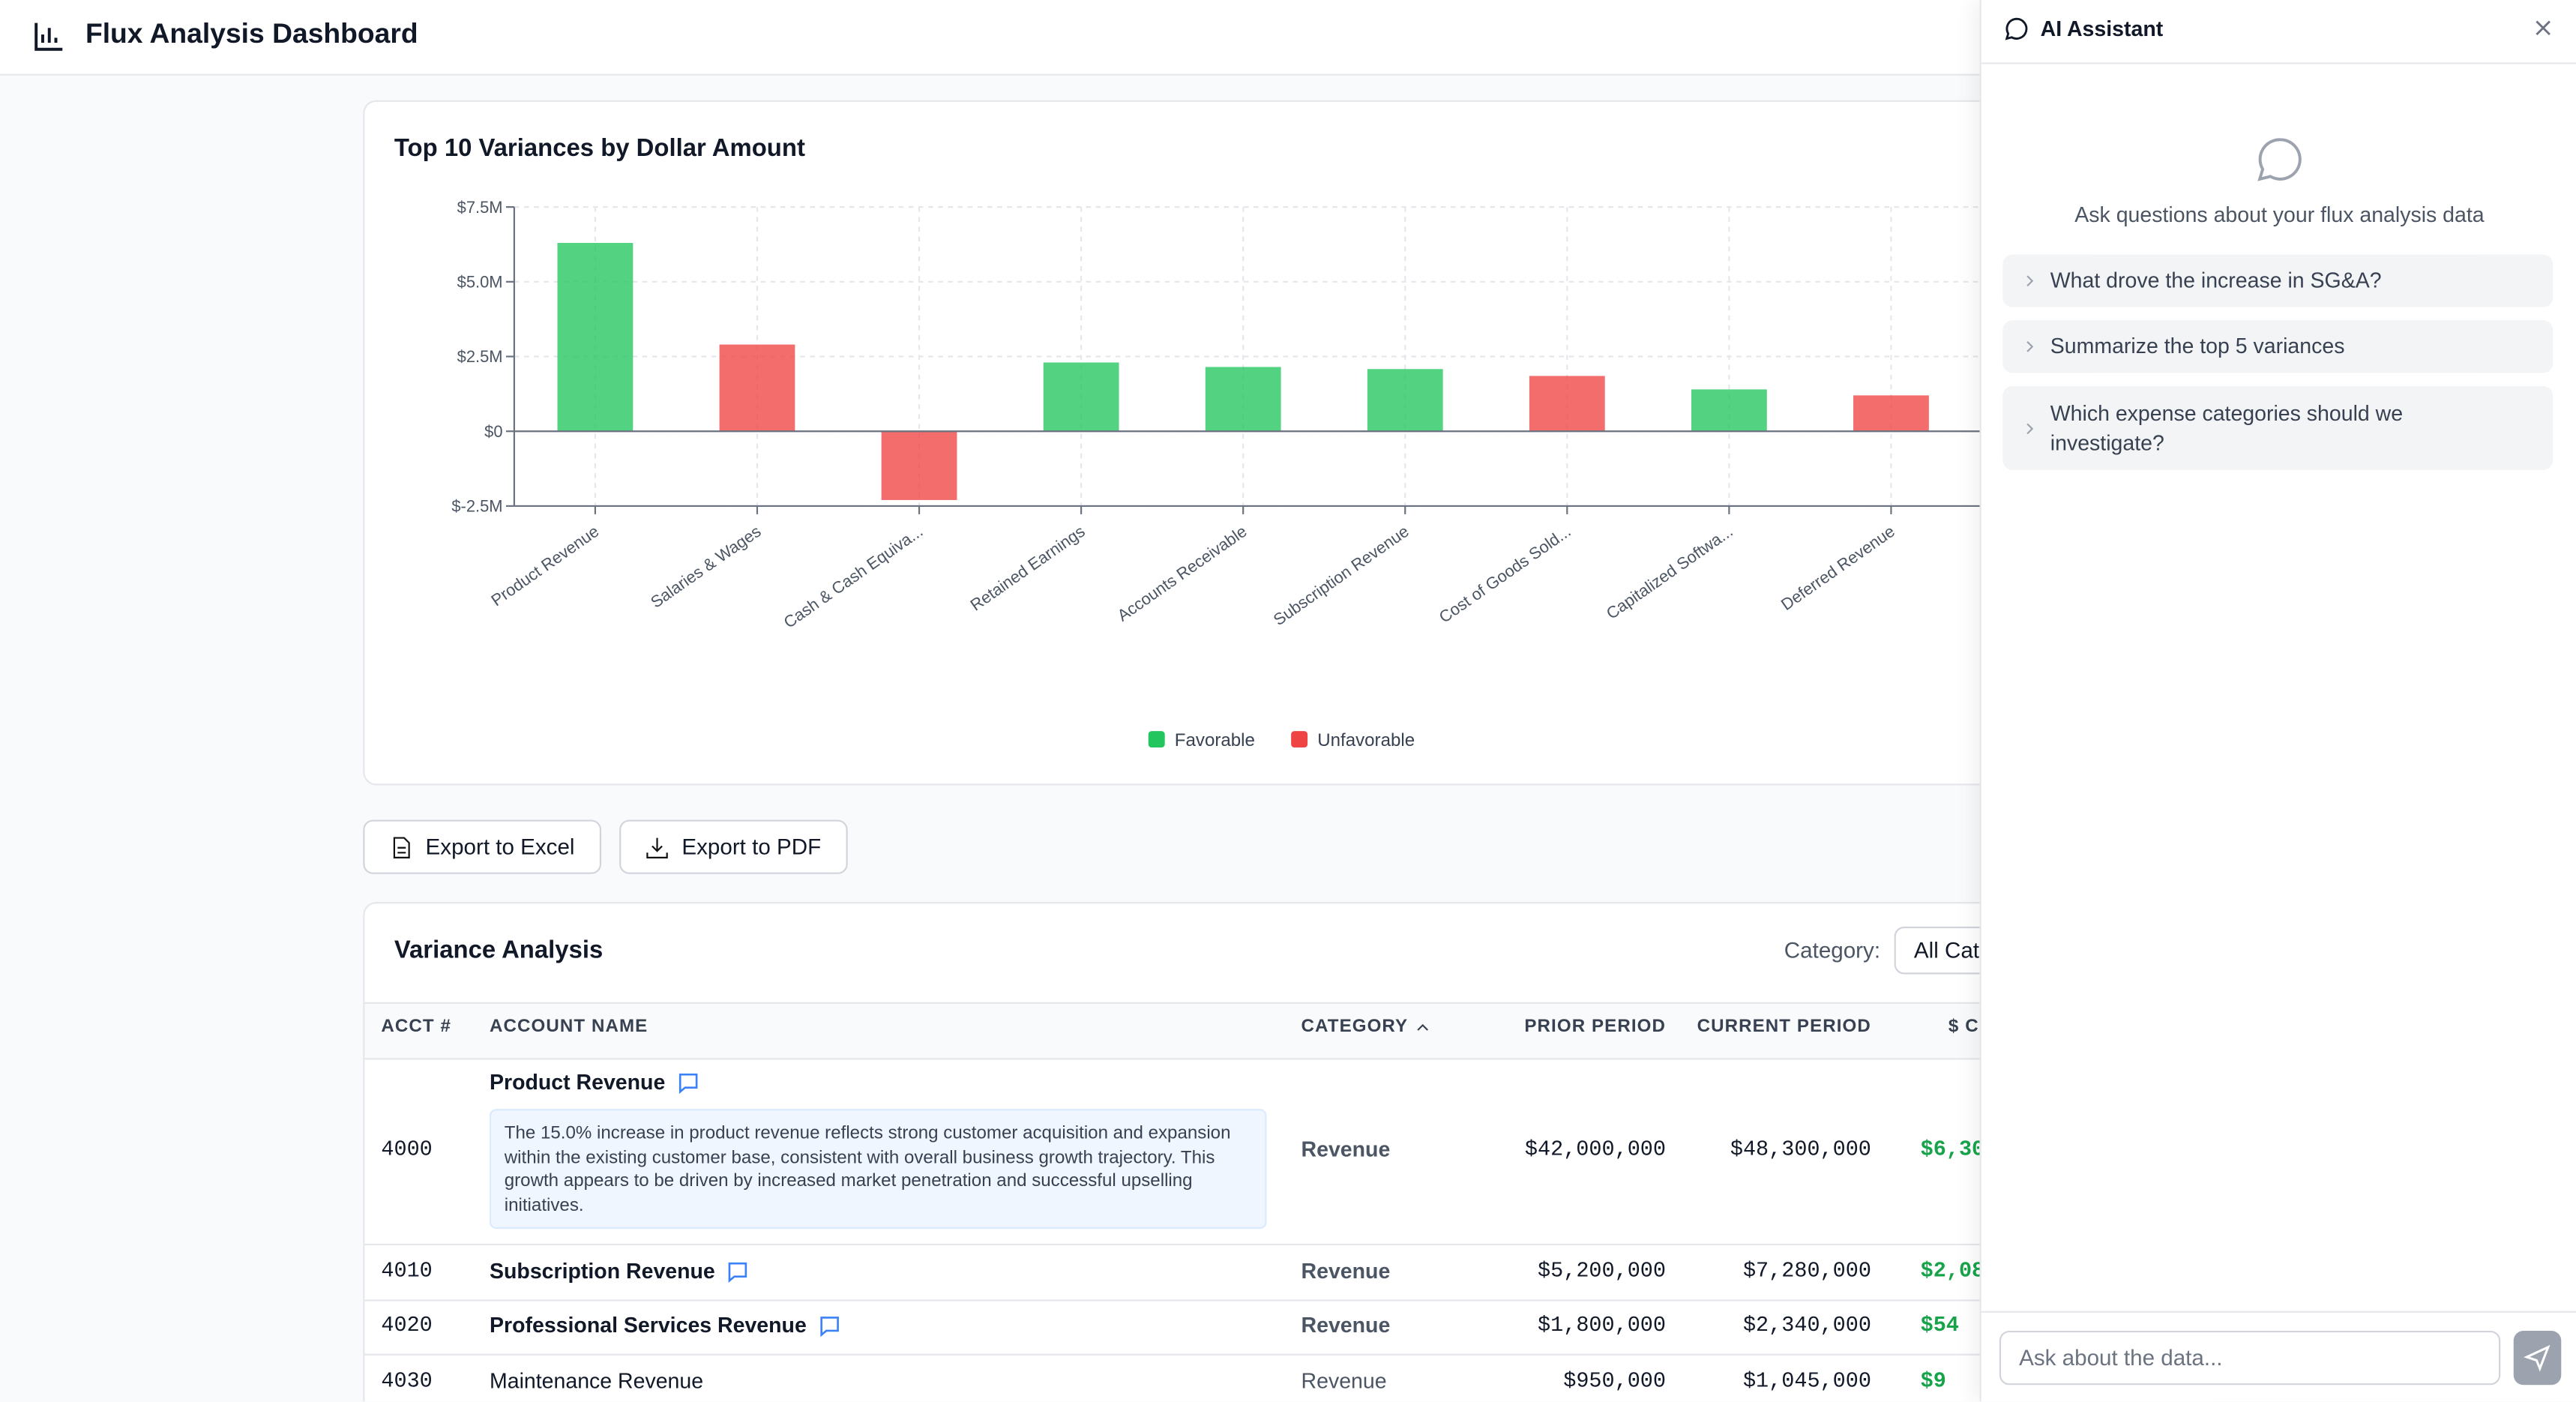  I want to click on y-tick-label: $2.5M, so click(480, 357).